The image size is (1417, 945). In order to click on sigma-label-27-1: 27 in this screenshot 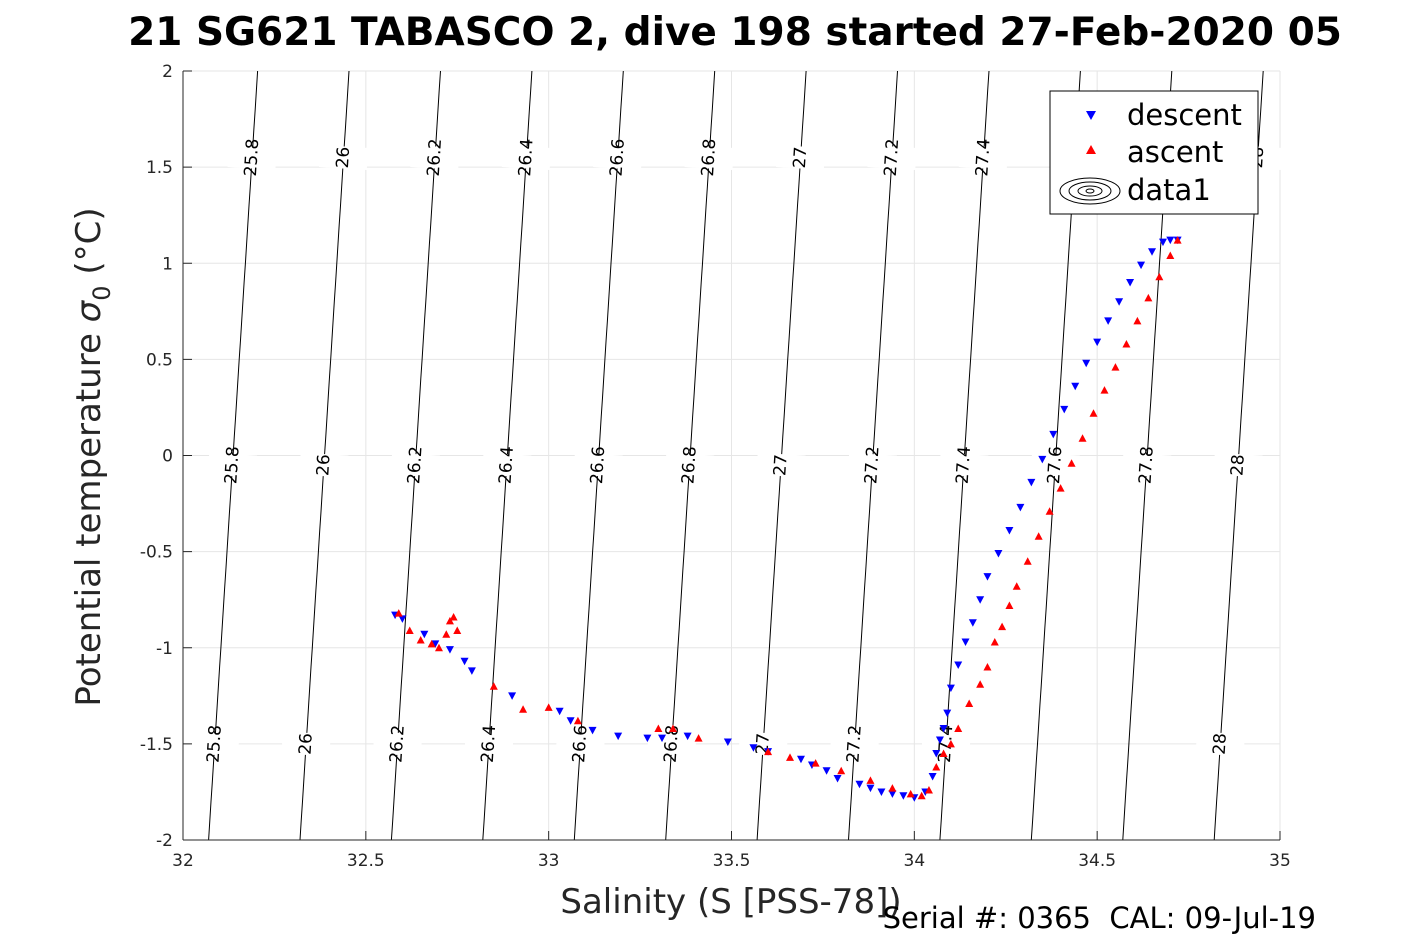, I will do `click(780, 465)`.